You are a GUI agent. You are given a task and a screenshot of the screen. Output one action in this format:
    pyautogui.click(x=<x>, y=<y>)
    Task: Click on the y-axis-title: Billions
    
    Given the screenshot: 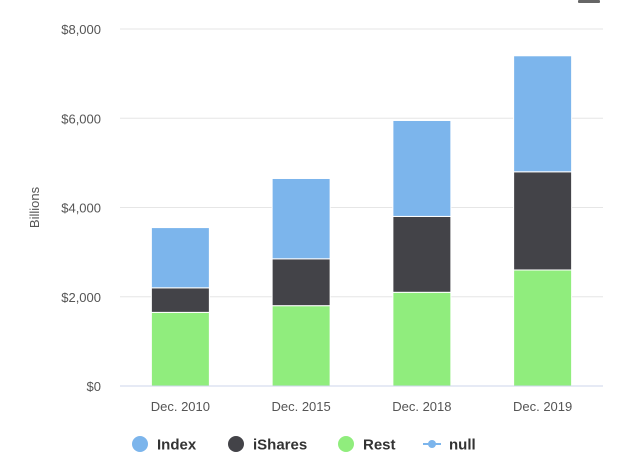 What is the action you would take?
    pyautogui.click(x=34, y=207)
    